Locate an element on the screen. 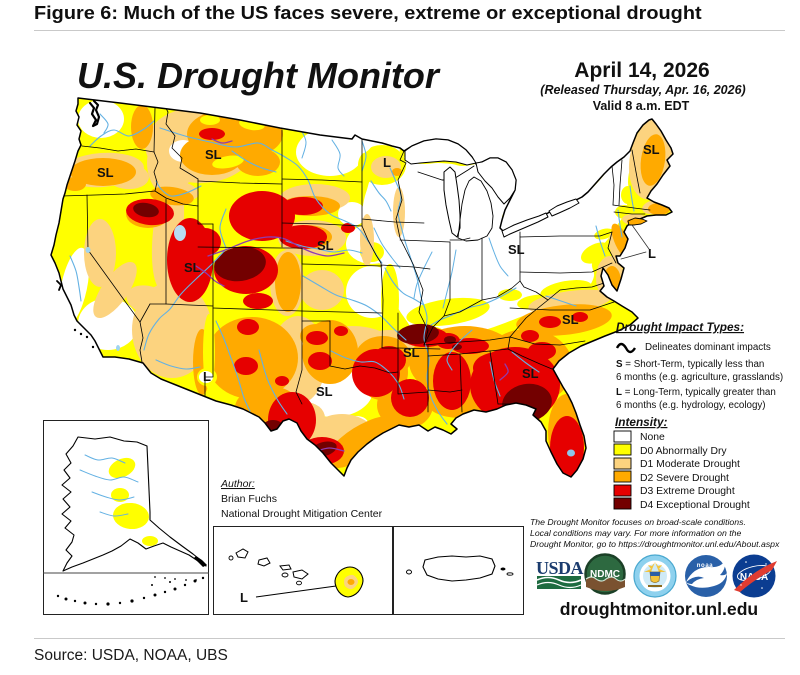  svg-text: D0 Abnormally Dry is located at coordinates (683, 451).